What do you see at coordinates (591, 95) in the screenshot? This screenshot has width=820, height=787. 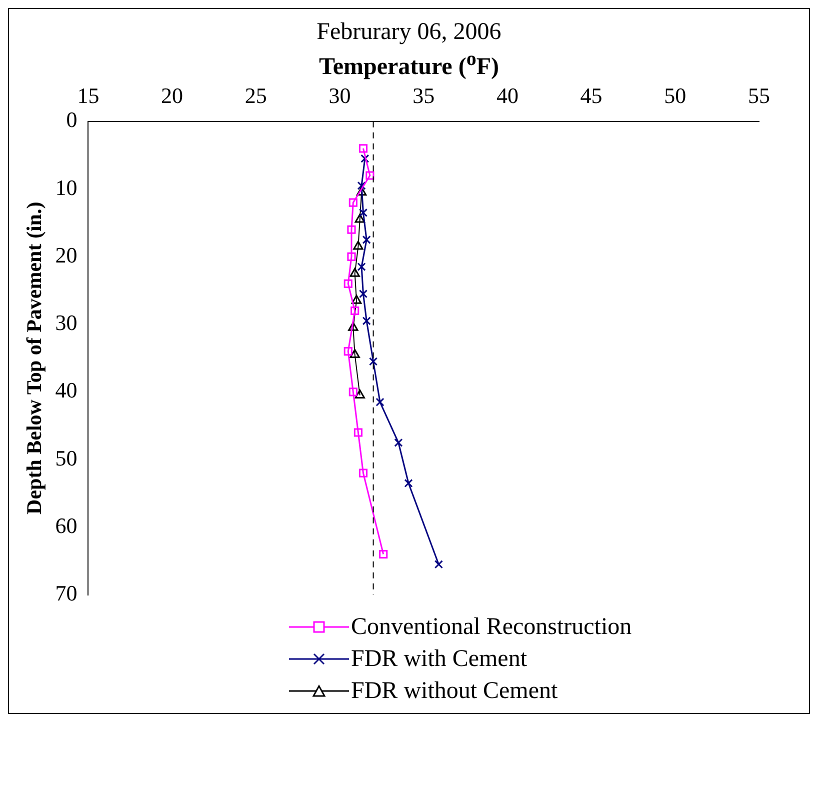 I see `x-tick-label: 45` at bounding box center [591, 95].